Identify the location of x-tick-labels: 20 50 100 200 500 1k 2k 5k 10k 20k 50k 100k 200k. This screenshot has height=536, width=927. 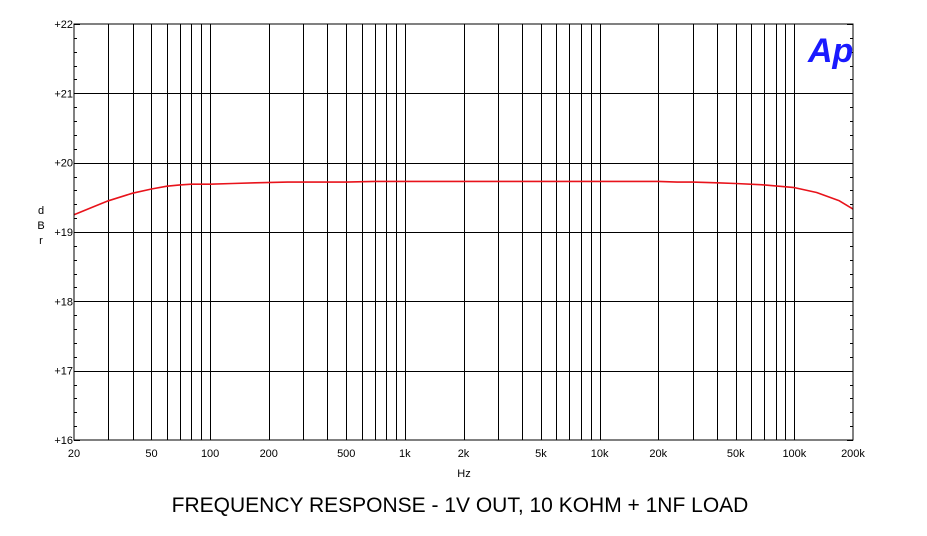
(467, 454).